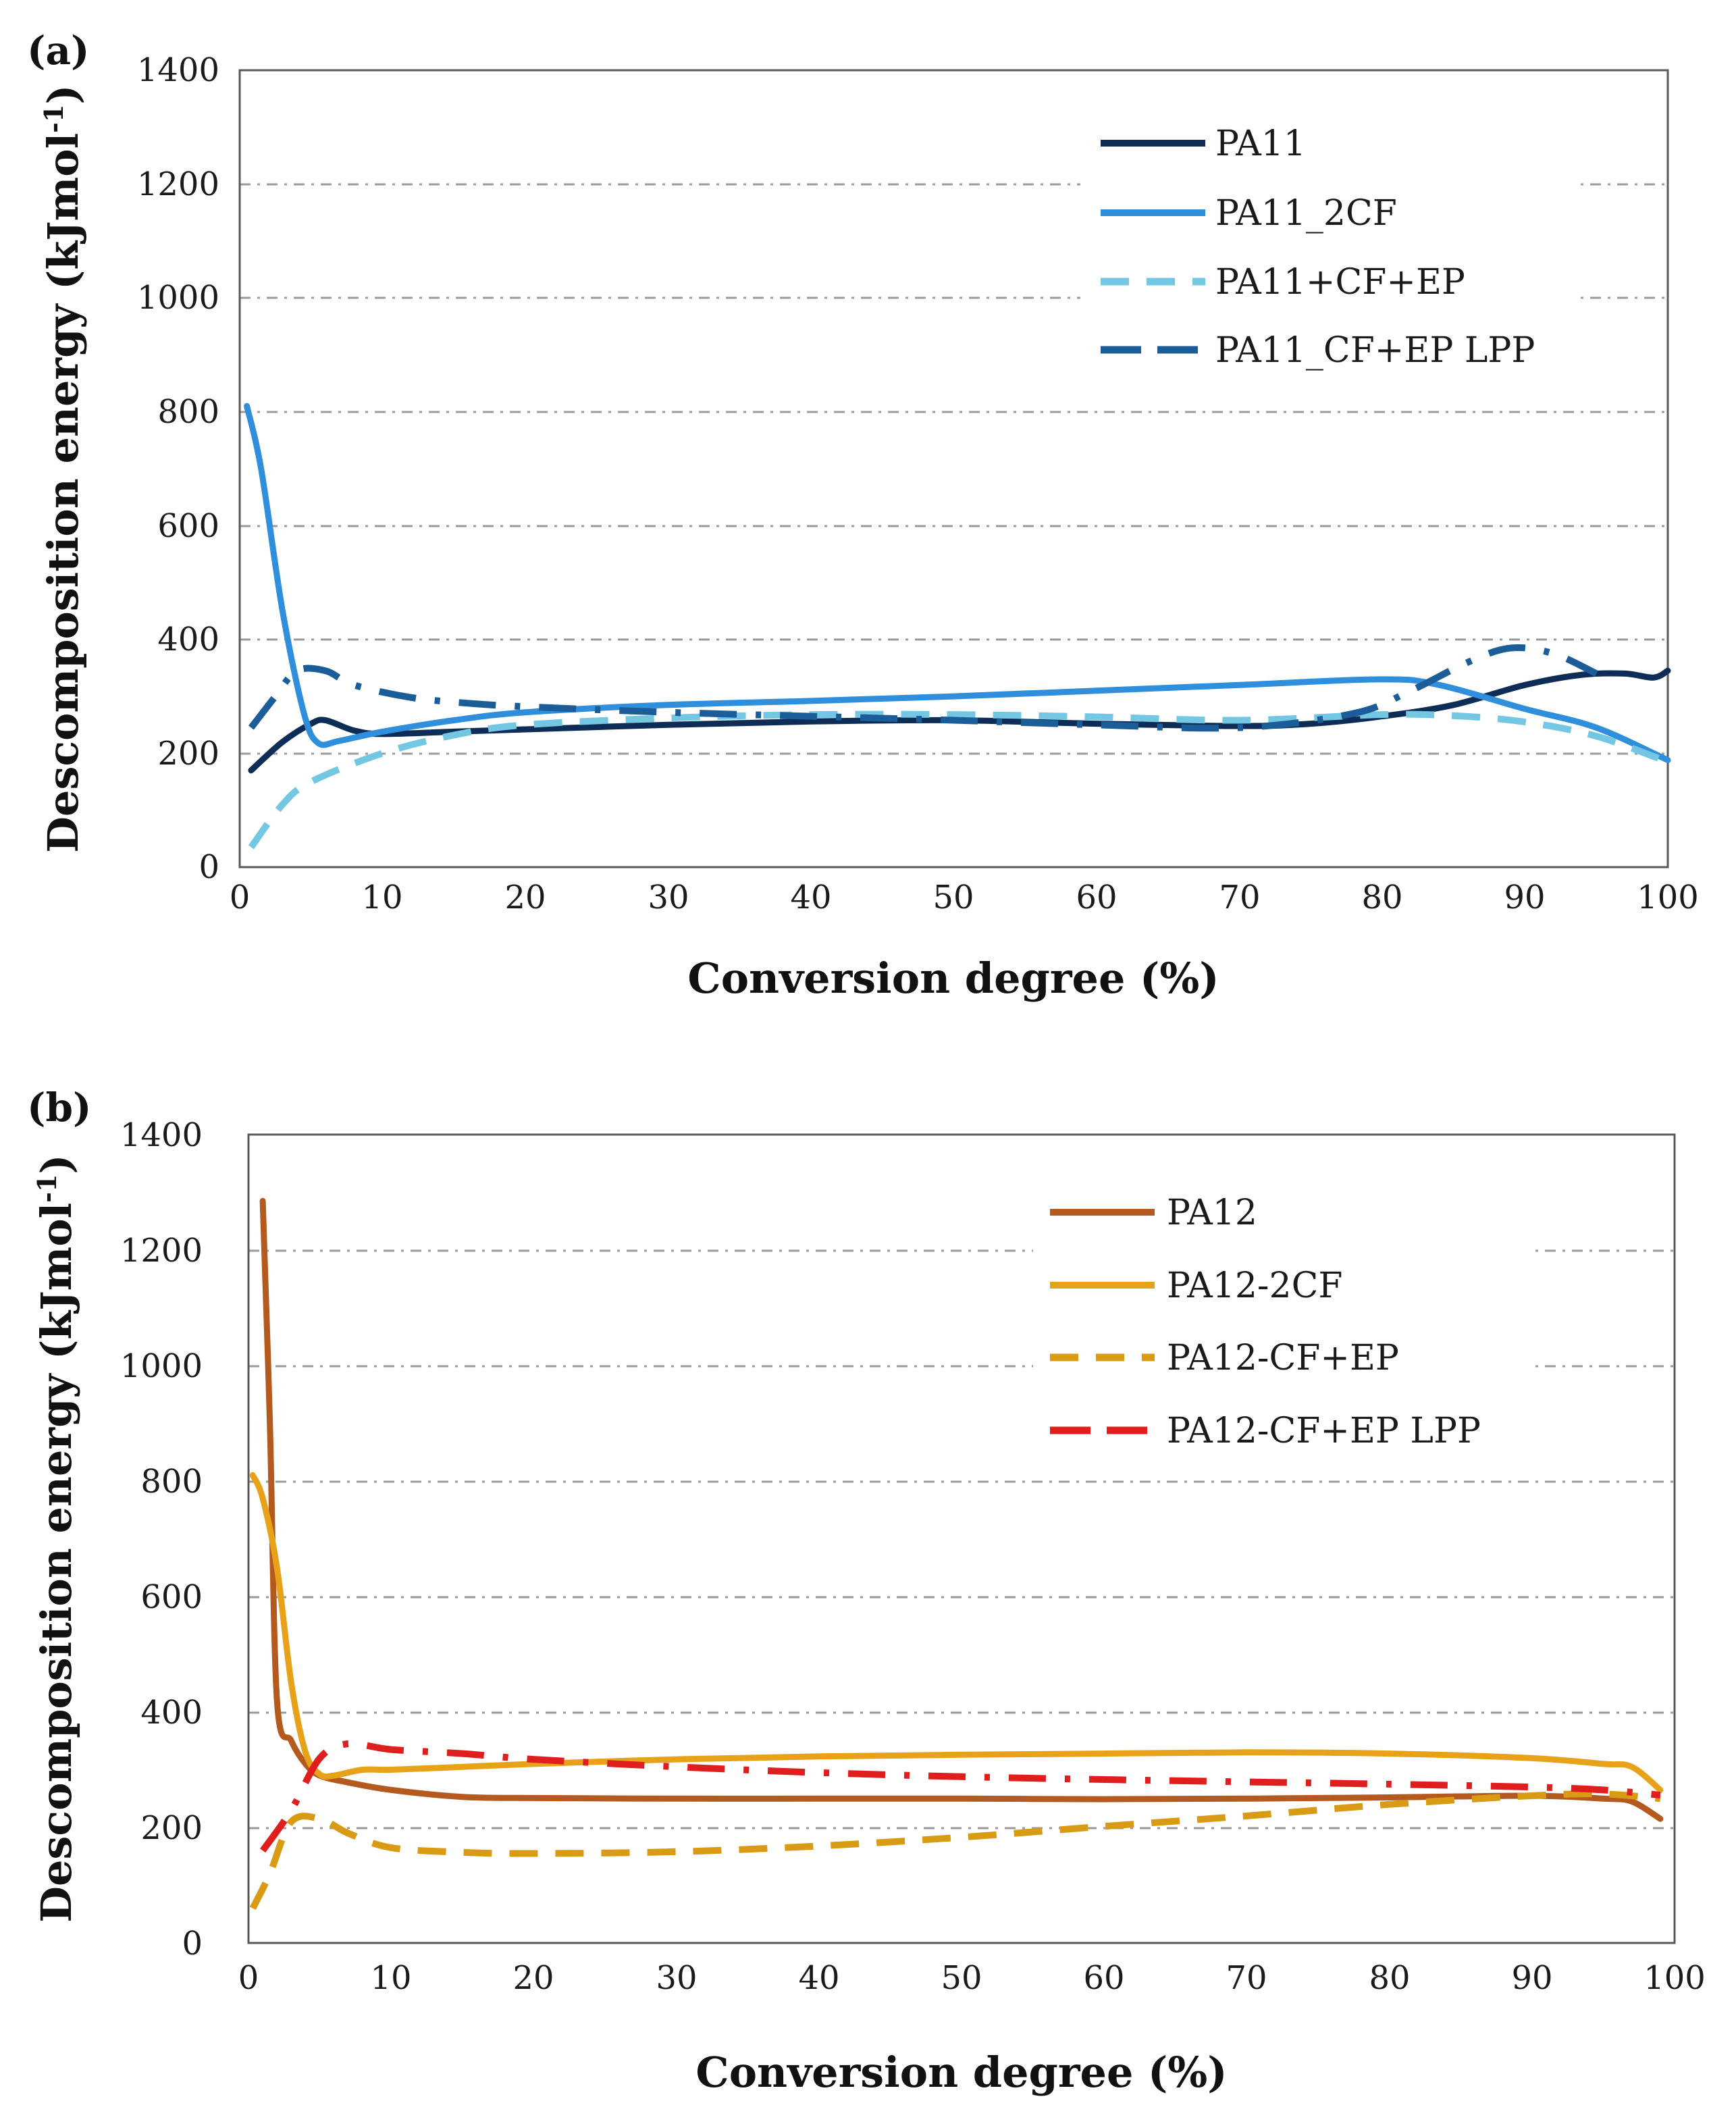  Describe the element at coordinates (1389, 1978) in the screenshot. I see `panel-b-xtick-80: 80` at that location.